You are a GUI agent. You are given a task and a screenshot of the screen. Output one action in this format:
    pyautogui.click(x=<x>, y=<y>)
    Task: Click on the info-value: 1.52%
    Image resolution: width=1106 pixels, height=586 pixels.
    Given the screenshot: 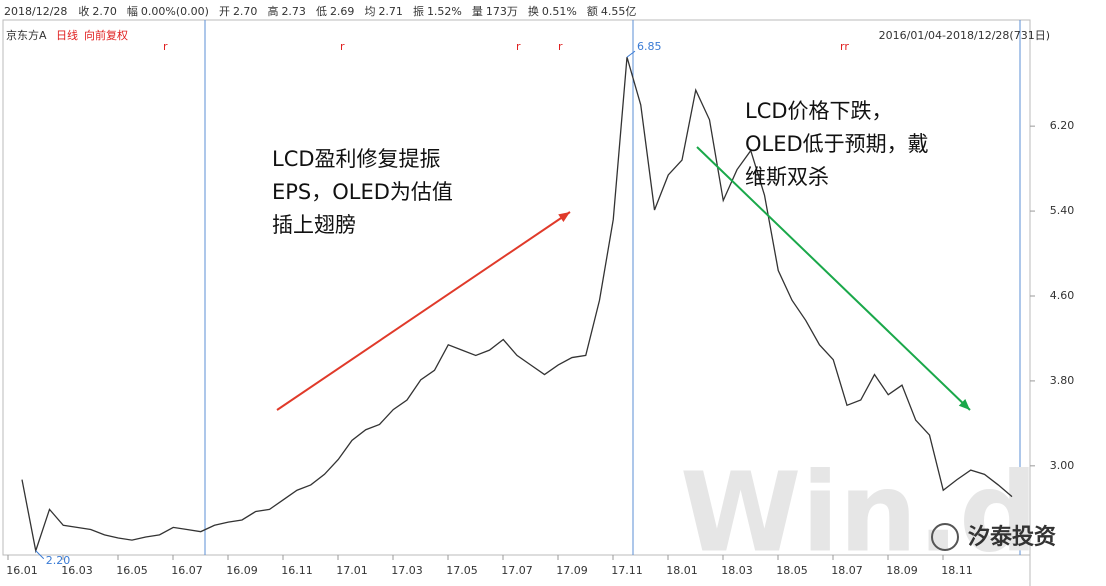 What is the action you would take?
    pyautogui.click(x=444, y=11)
    